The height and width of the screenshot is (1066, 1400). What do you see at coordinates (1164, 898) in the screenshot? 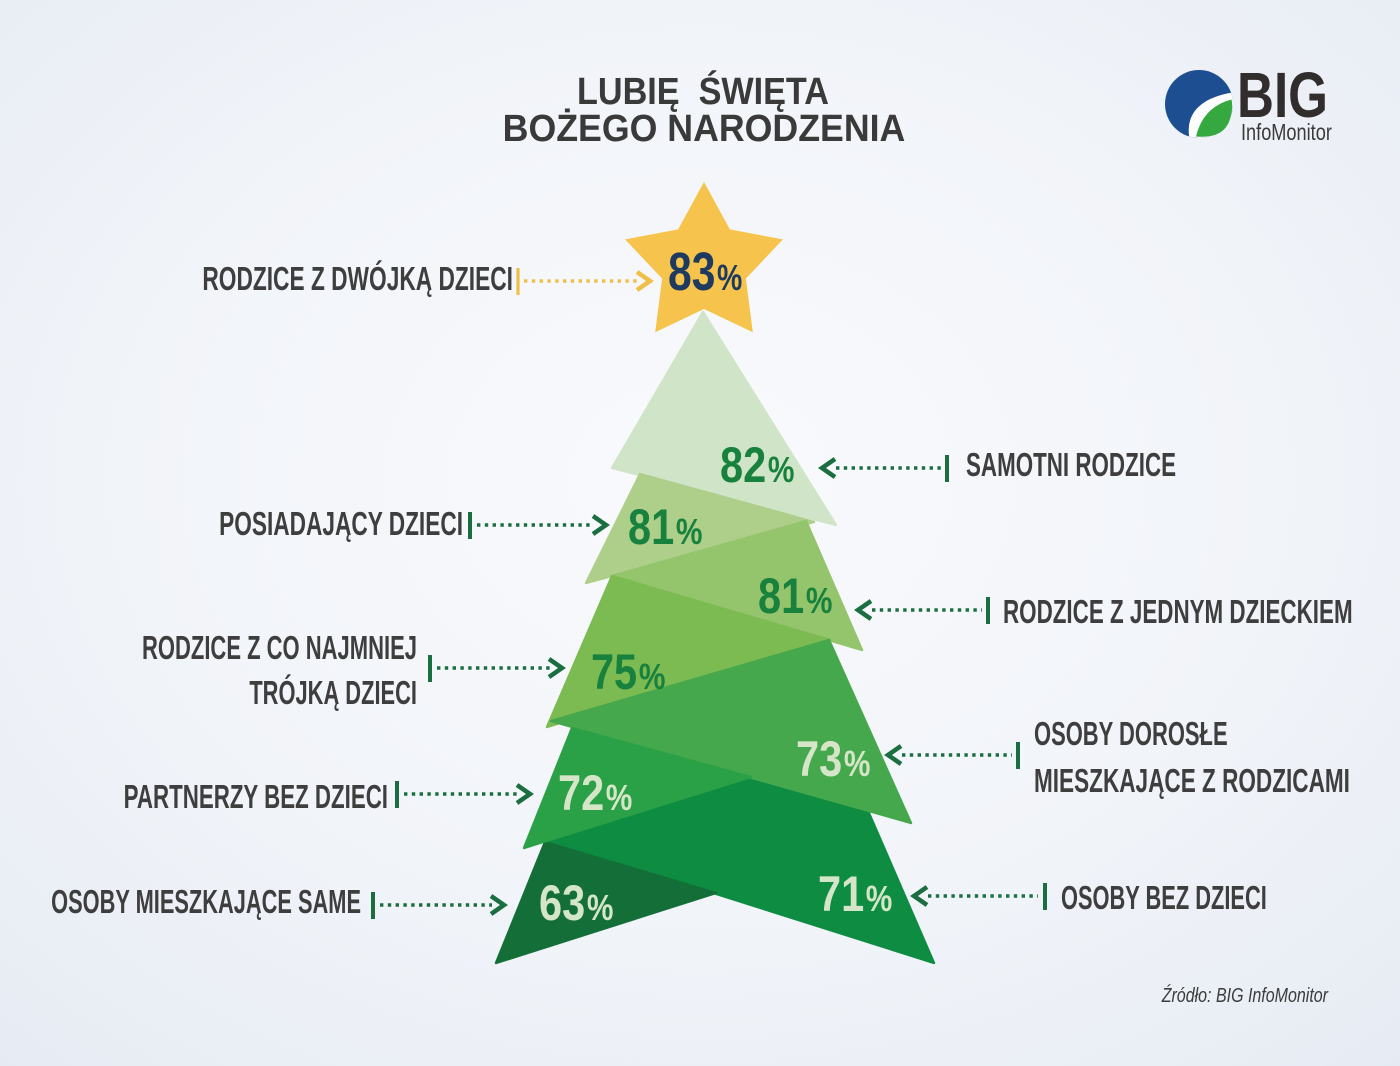
I see `svg-text: OSOBY BEZ DZIECI` at bounding box center [1164, 898].